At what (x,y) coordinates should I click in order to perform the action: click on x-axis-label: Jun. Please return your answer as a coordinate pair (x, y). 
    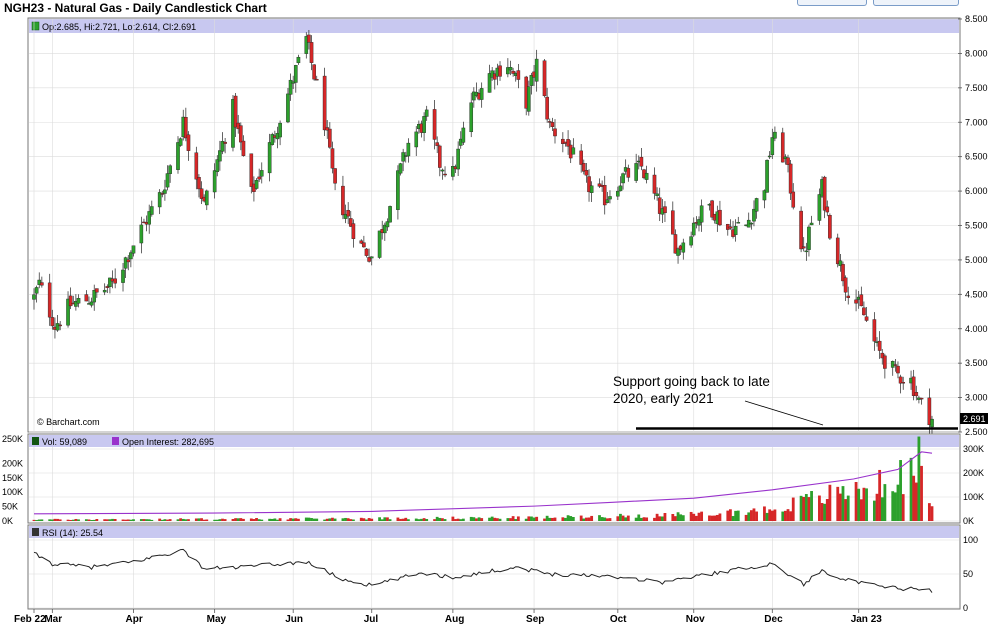
    Looking at the image, I should click on (294, 619).